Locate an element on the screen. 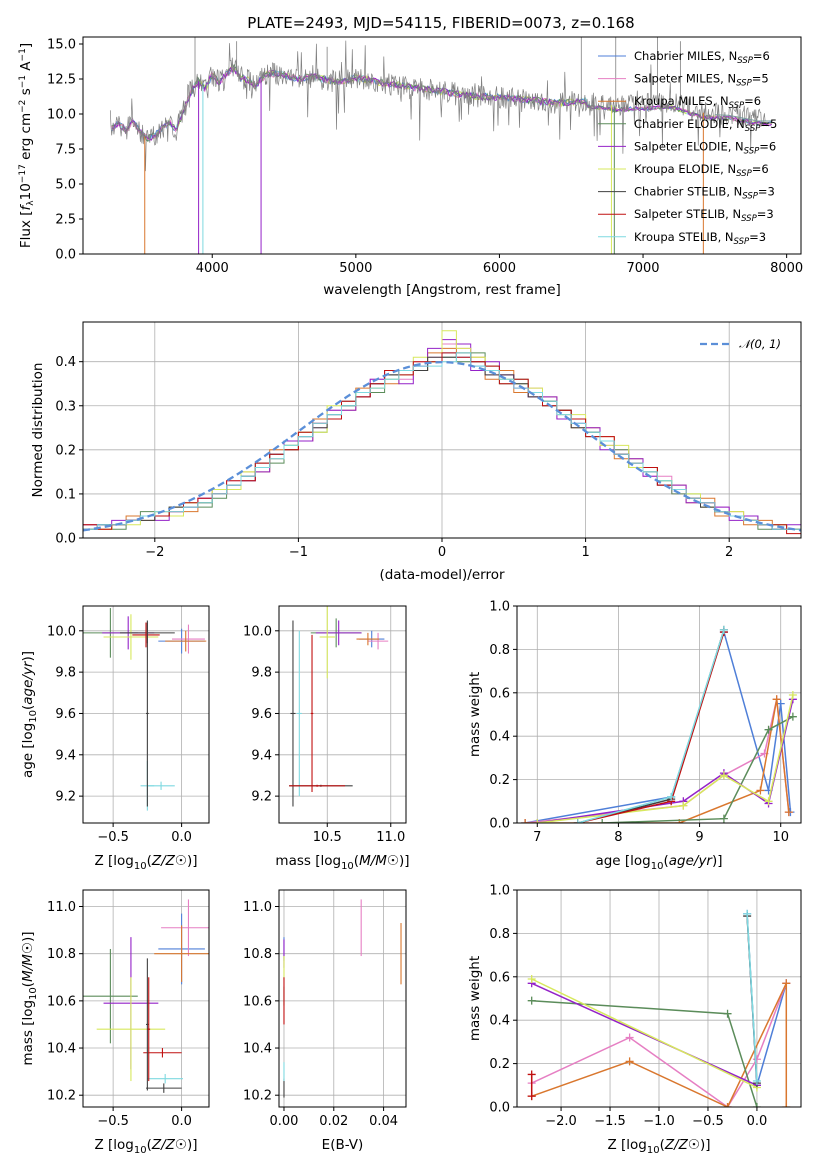  y-tick-label: 7.5 is located at coordinates (65, 150).